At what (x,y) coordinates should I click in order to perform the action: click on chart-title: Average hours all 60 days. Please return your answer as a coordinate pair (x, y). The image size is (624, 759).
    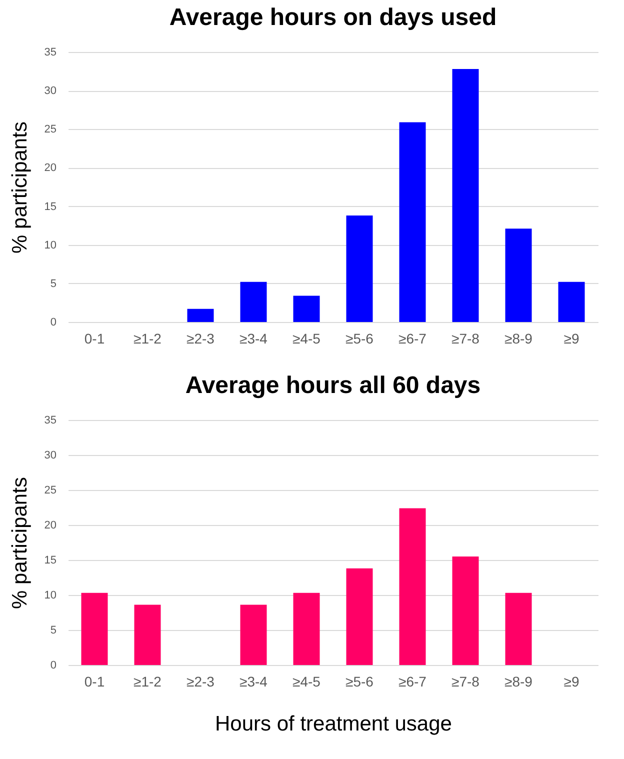
    Looking at the image, I should click on (333, 385).